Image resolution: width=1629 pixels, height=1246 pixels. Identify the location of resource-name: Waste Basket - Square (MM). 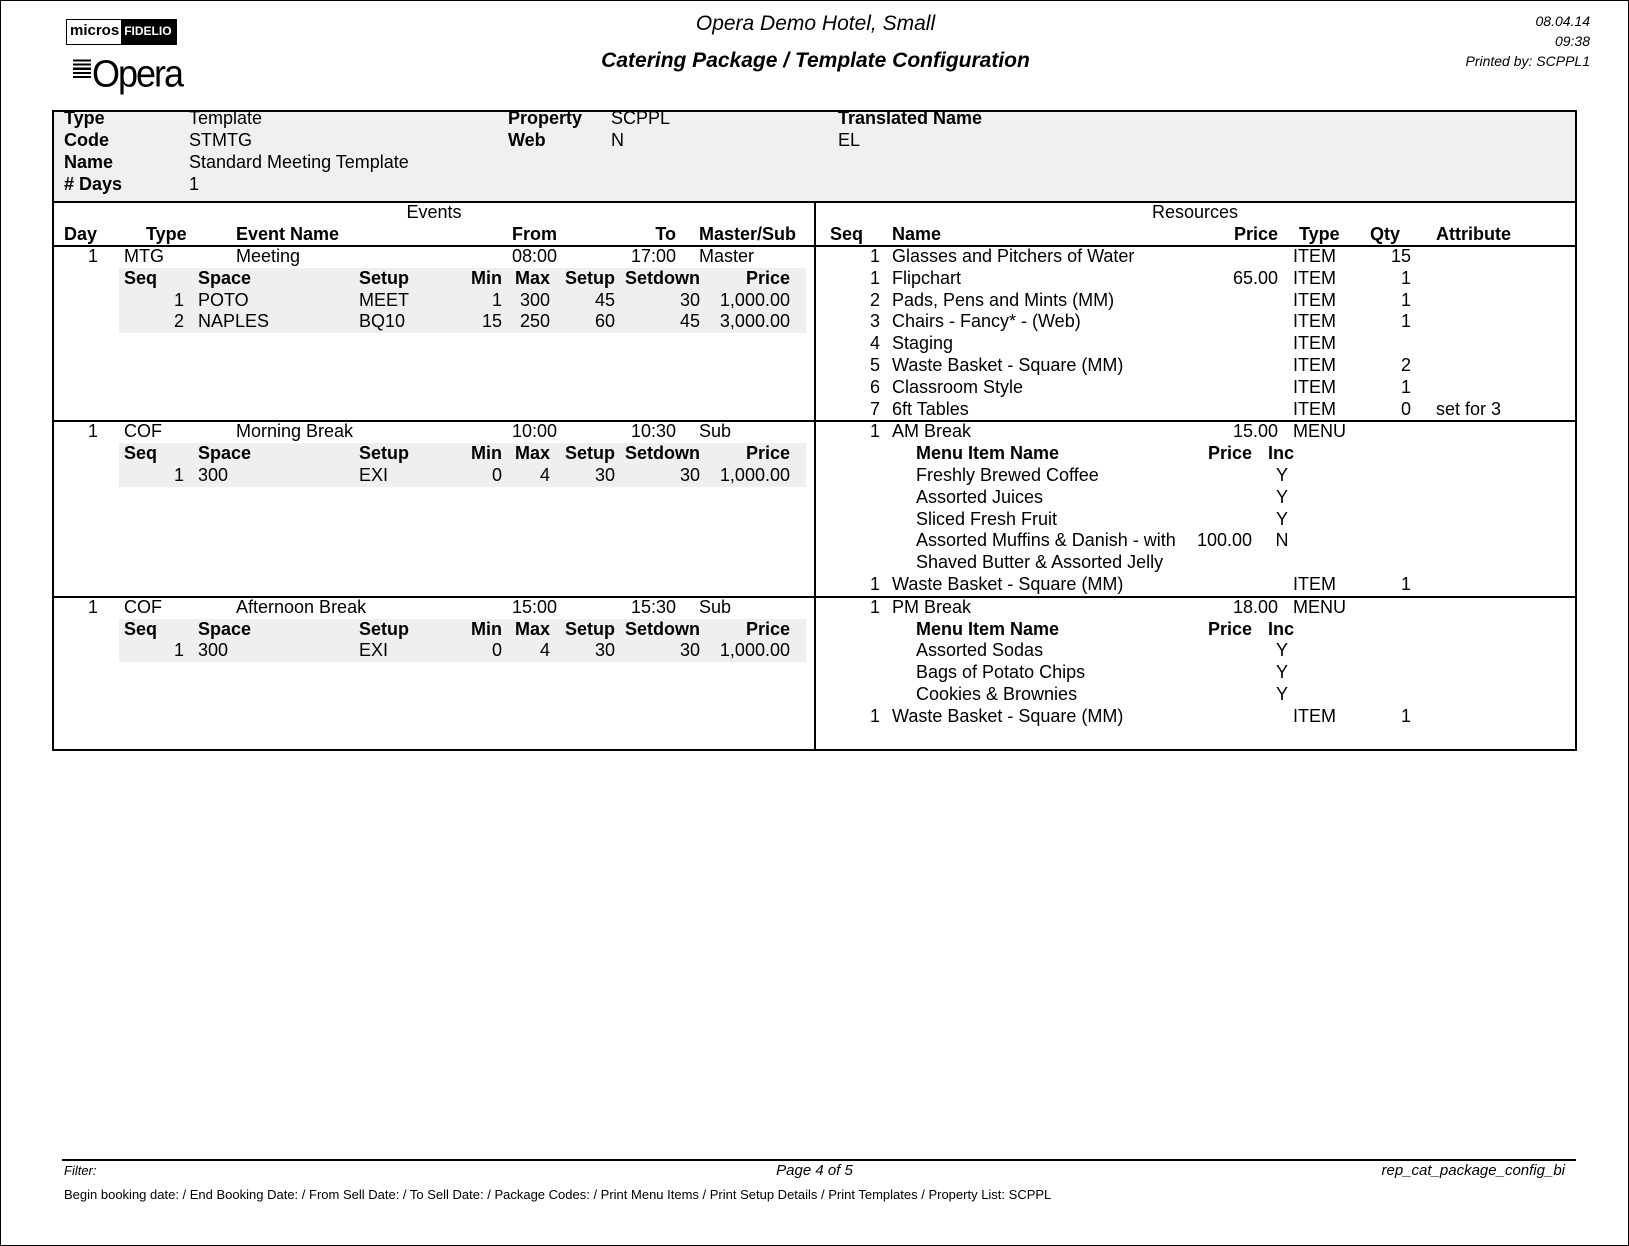
(1008, 365).